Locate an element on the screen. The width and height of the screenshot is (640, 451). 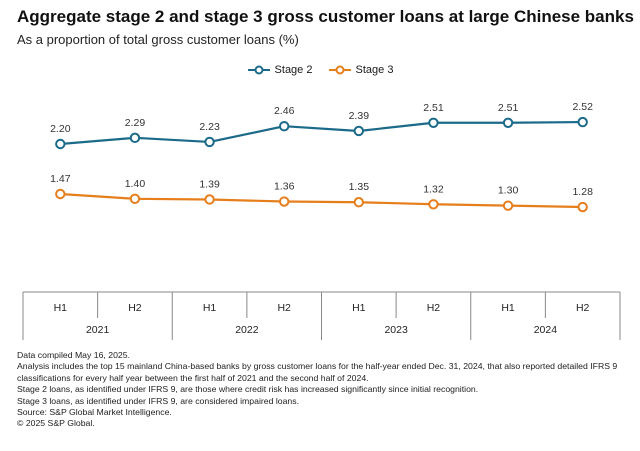
data-label-stage2: 2.23 is located at coordinates (209, 127).